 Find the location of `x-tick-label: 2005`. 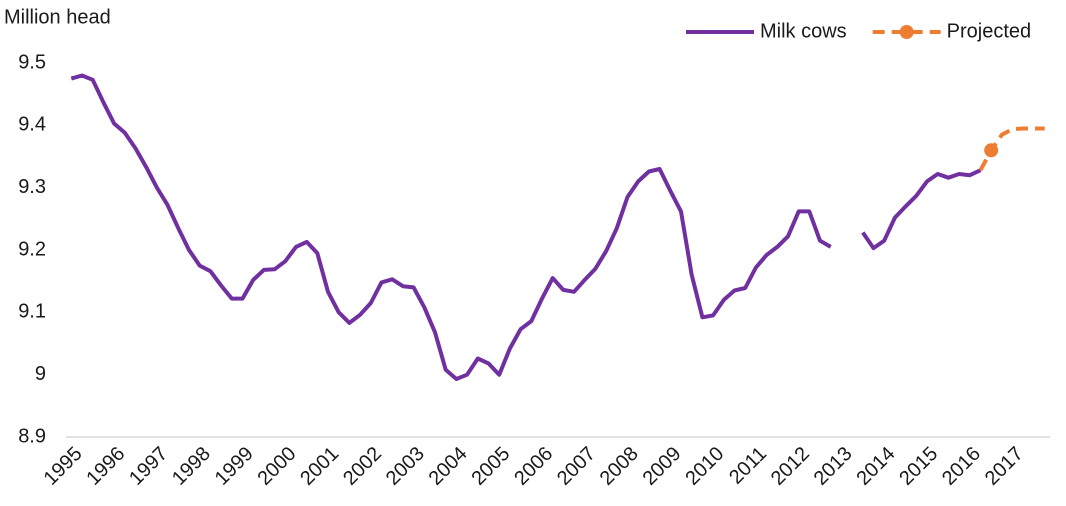

x-tick-label: 2005 is located at coordinates (490, 466).